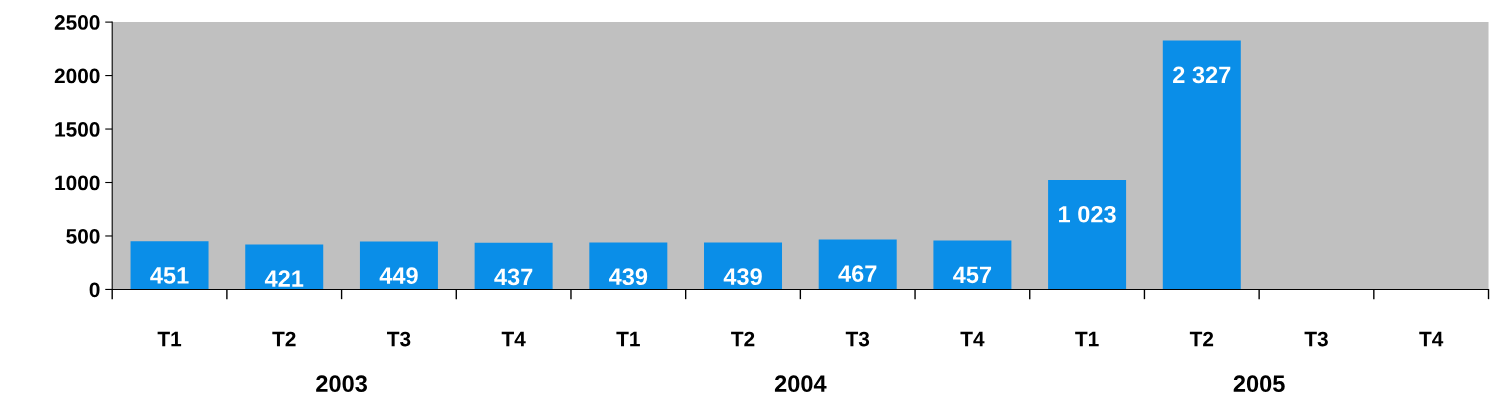  Describe the element at coordinates (77, 22) in the screenshot. I see `y-tick-label: 2500` at that location.